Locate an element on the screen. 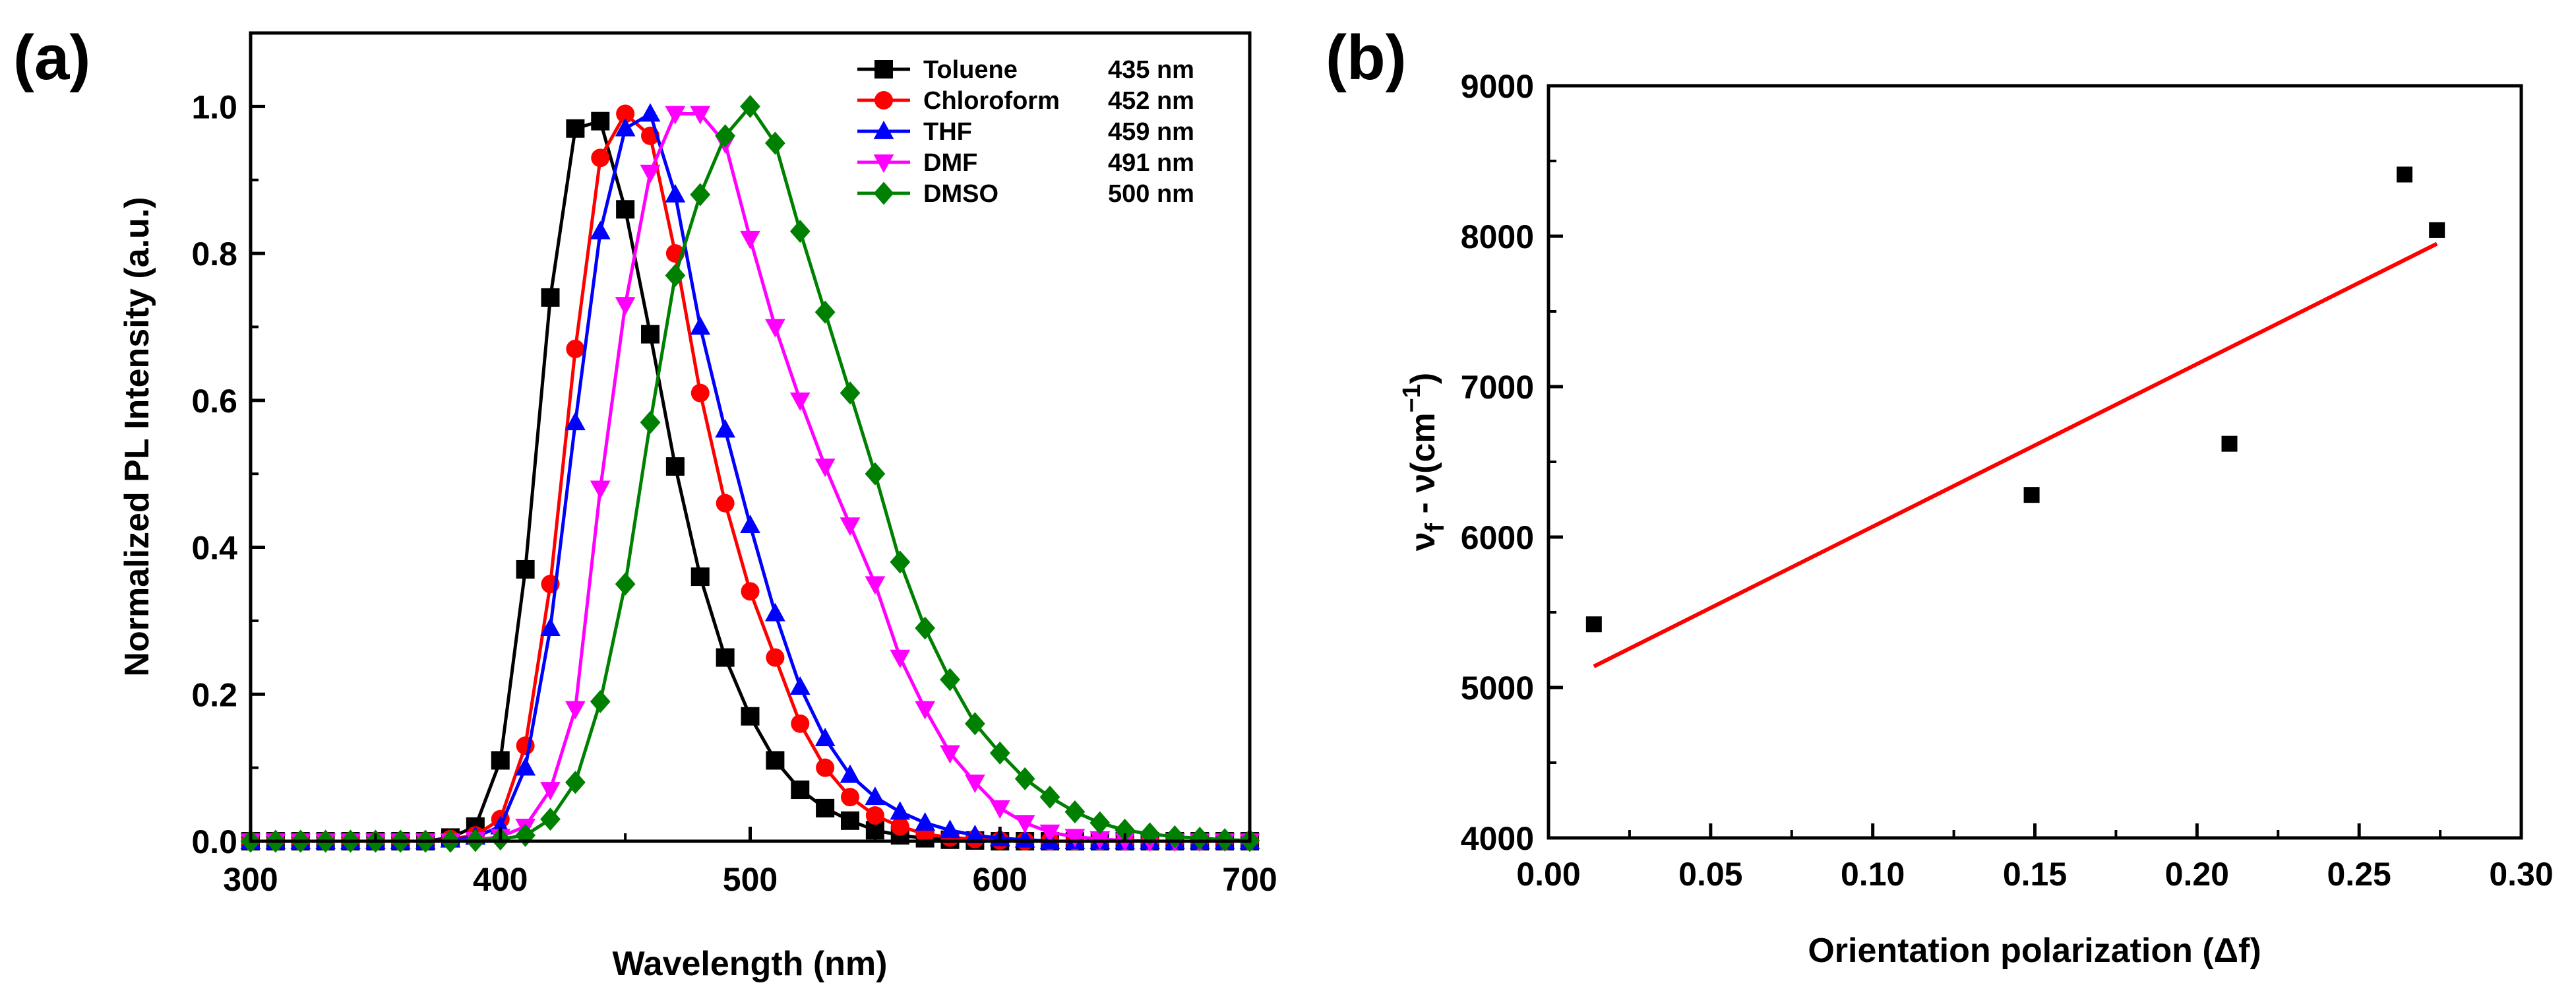  panel-a-y-tick-label: 0.4 is located at coordinates (214, 548).